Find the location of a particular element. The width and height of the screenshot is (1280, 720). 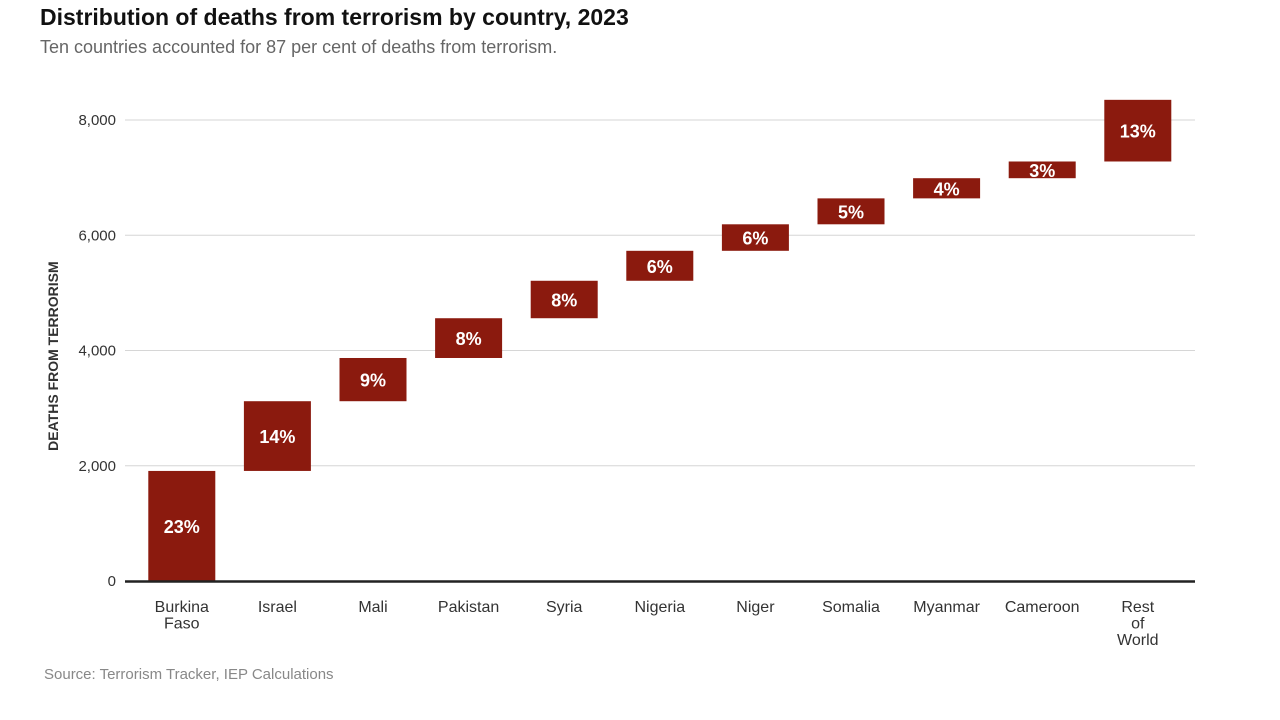

y-axis-label: DEATHS FROM TERRORISM is located at coordinates (53, 356).